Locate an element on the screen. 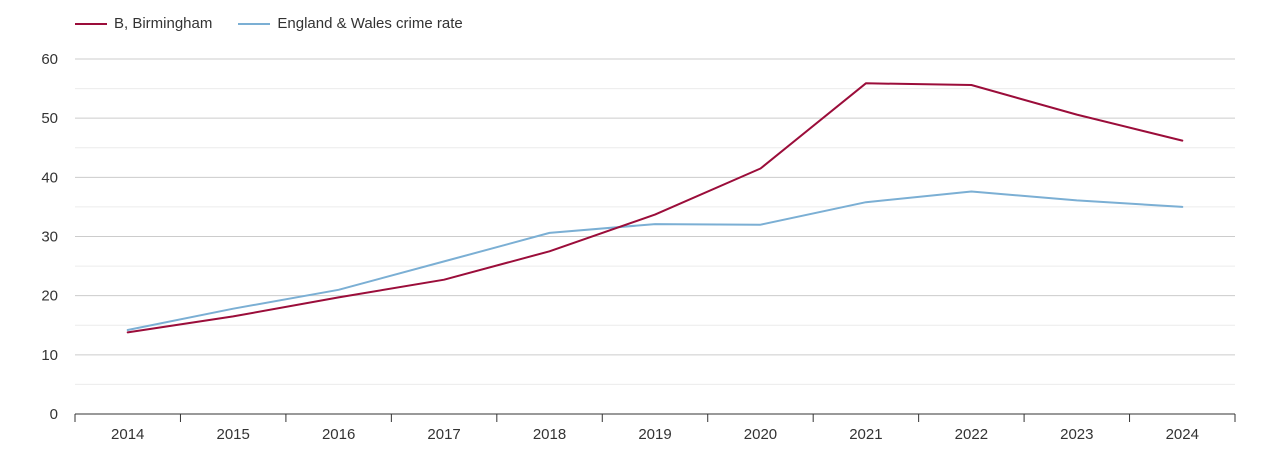 The width and height of the screenshot is (1270, 455). y-tick-label-50: 50 is located at coordinates (49, 118).